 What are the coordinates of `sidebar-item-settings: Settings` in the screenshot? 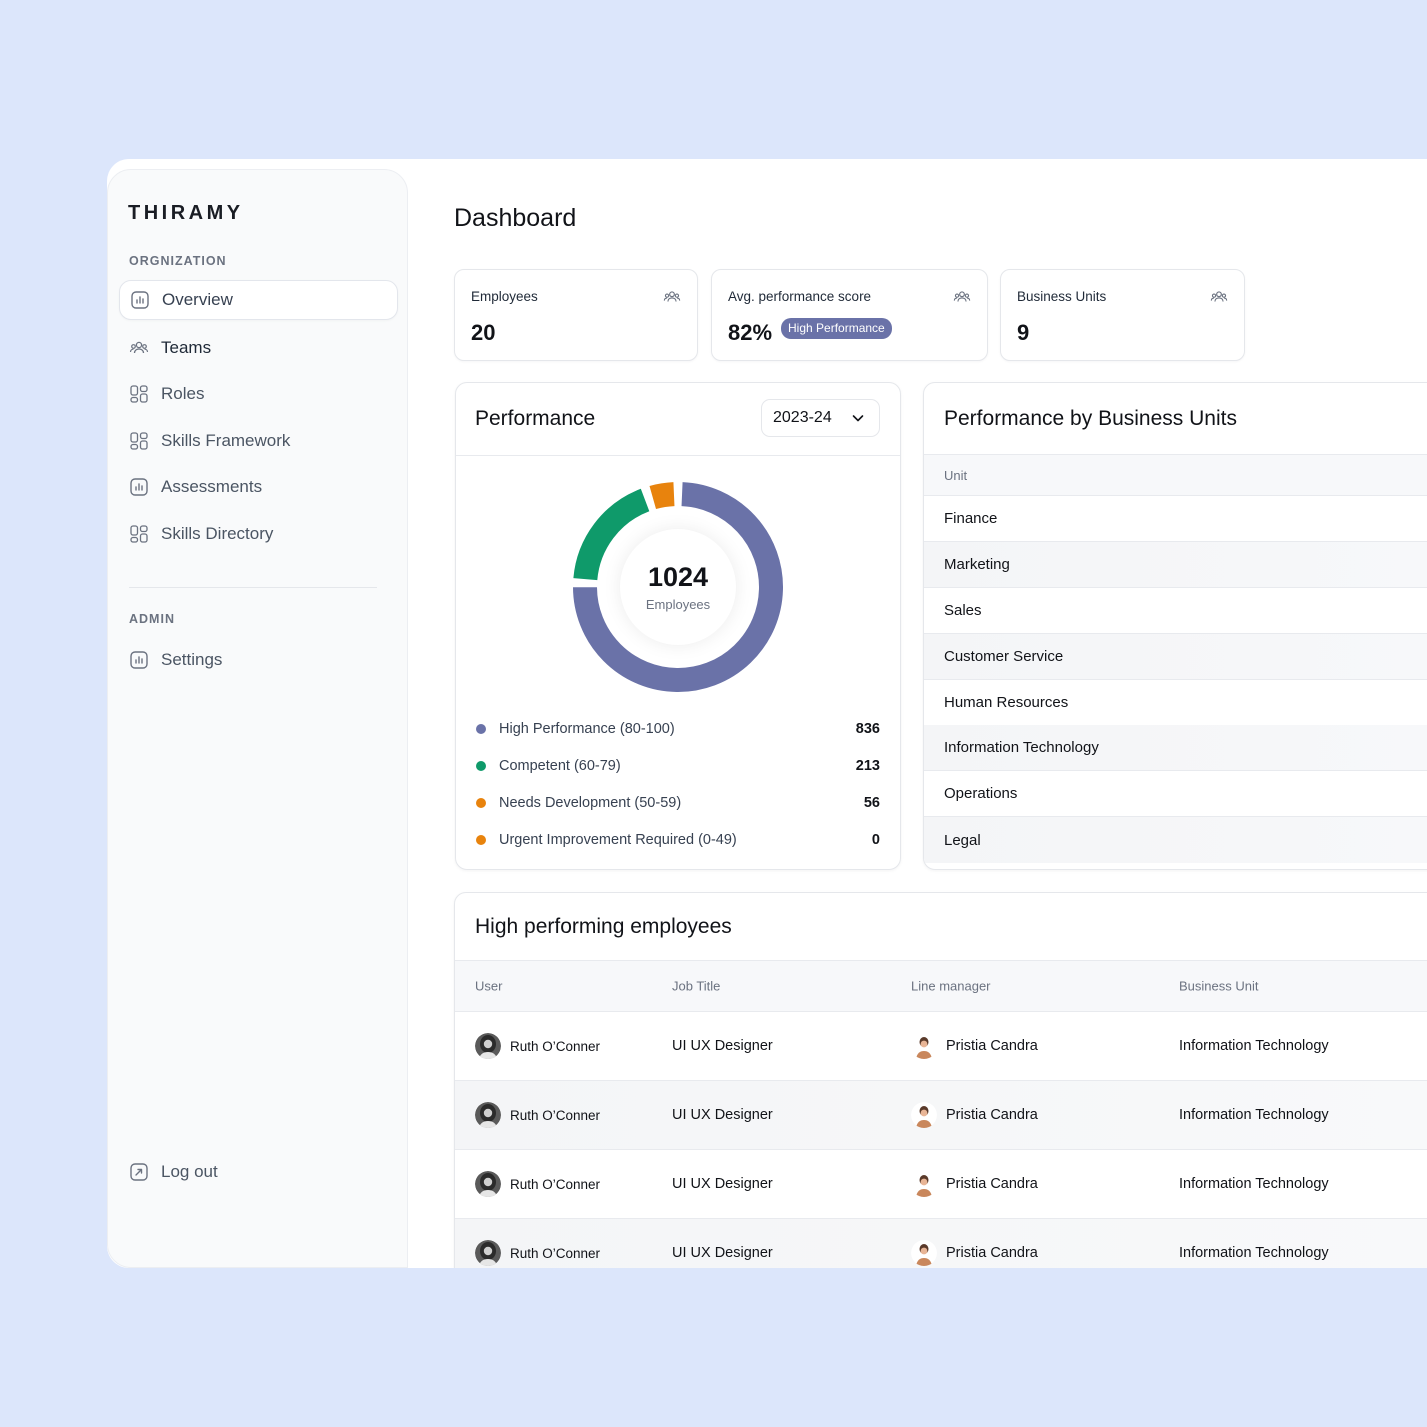 It's located at (258, 660).